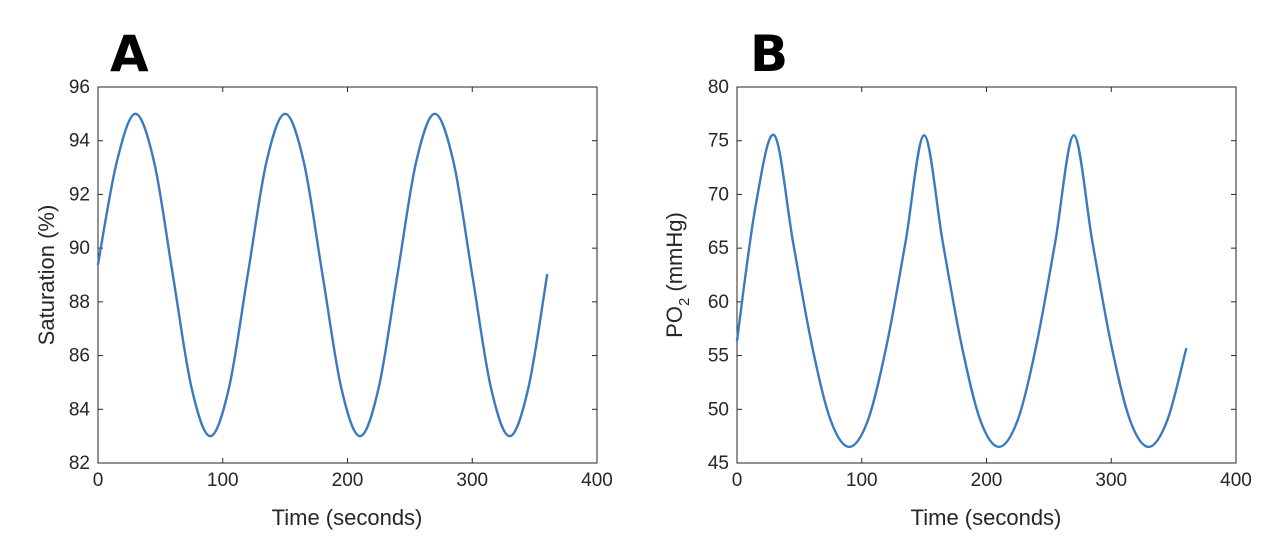 This screenshot has width=1288, height=560. I want to click on panel-a-y-tick-label: 84, so click(80, 409).